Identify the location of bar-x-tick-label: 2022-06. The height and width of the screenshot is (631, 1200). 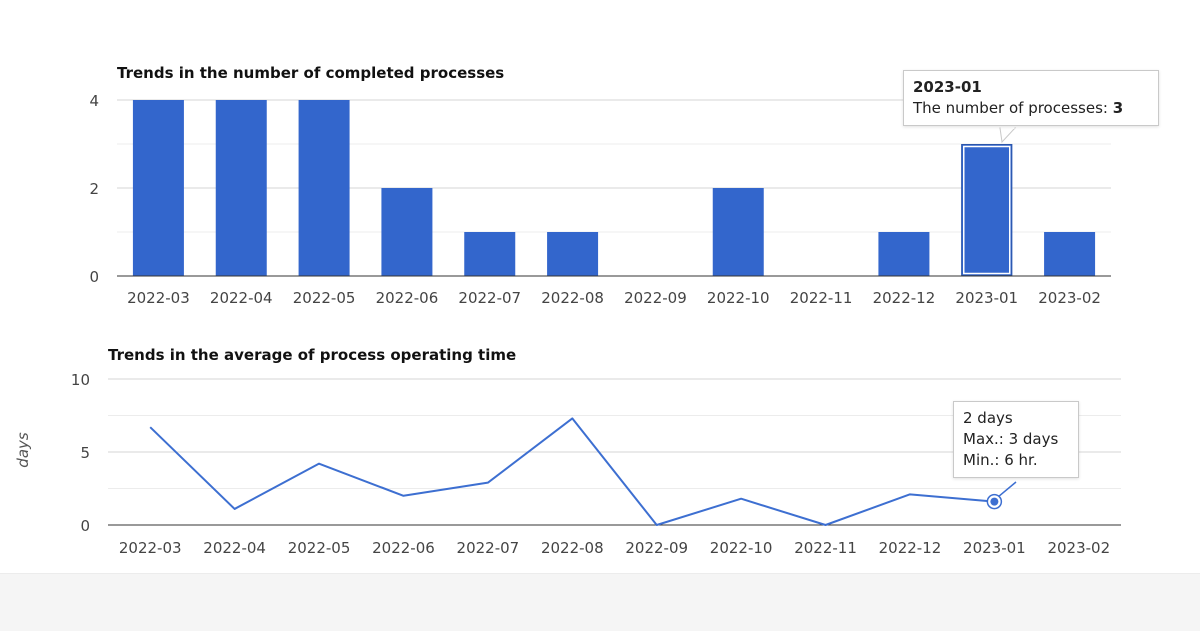
(407, 298).